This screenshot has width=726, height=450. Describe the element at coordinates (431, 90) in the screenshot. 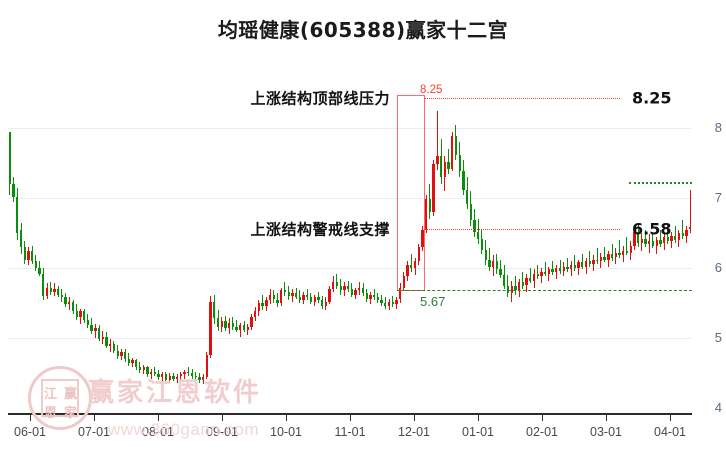

I see `top-value-tag: 8.25` at that location.